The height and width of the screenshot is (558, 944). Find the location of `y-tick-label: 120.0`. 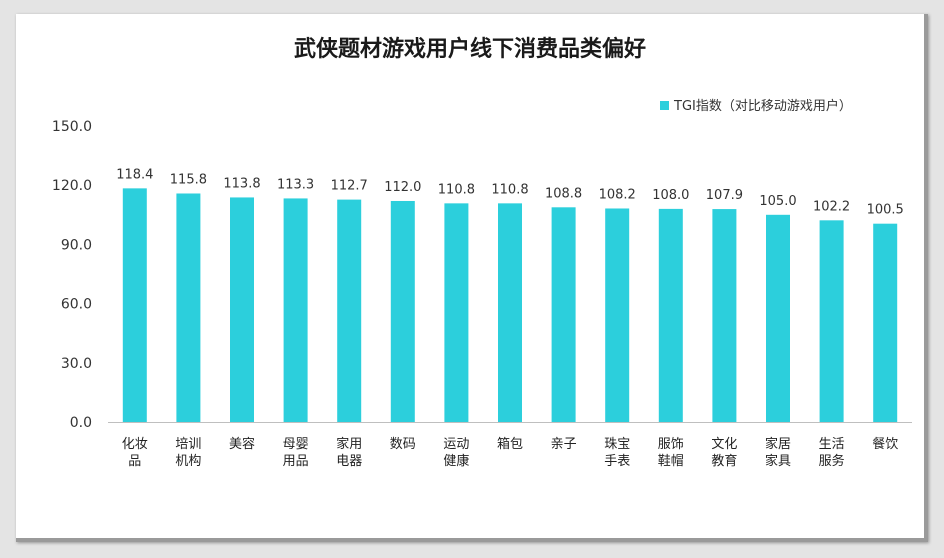

y-tick-label: 120.0 is located at coordinates (72, 186).